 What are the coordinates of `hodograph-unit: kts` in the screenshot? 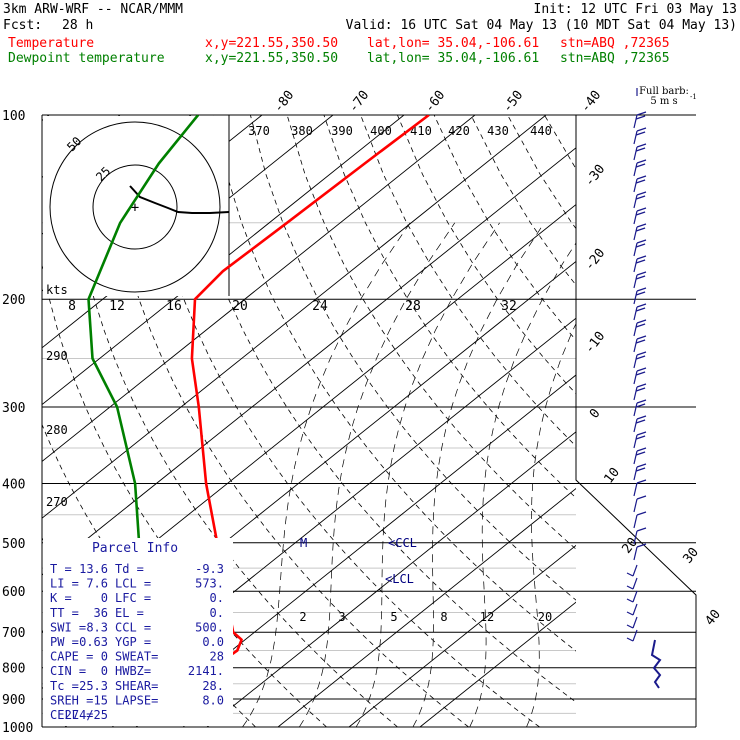 It's located at (57, 290).